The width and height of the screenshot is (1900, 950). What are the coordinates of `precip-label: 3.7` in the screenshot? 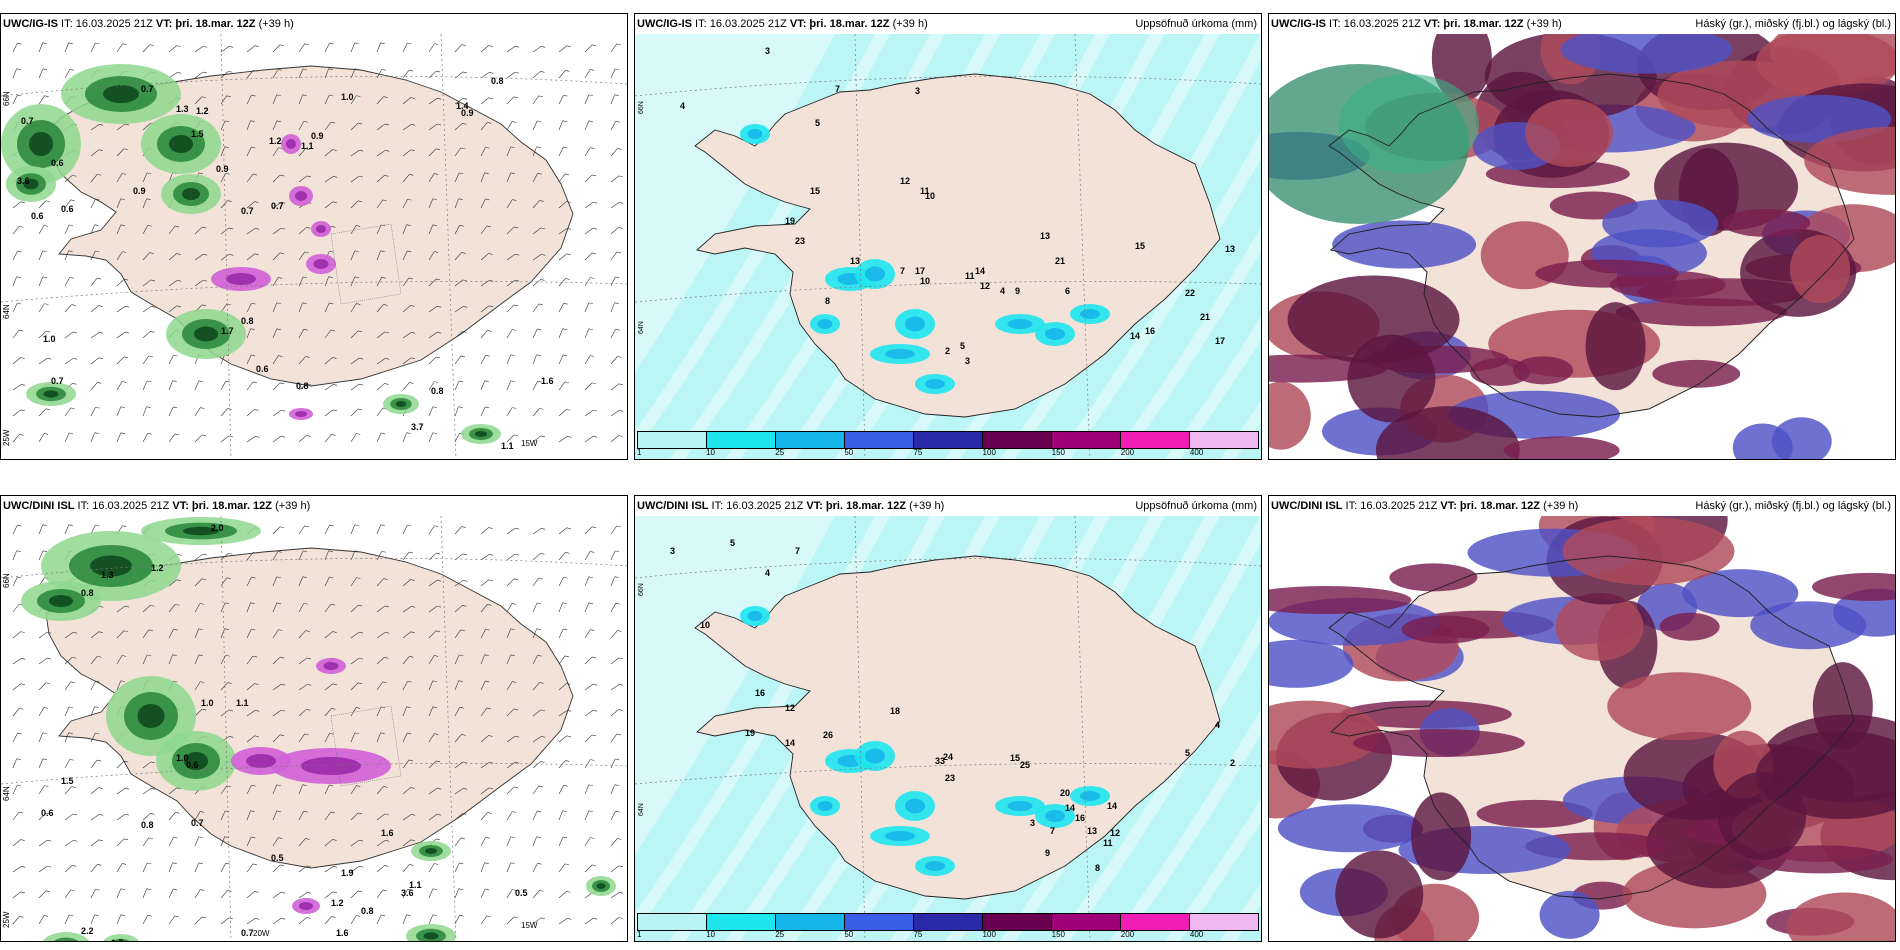 It's located at (417, 427).